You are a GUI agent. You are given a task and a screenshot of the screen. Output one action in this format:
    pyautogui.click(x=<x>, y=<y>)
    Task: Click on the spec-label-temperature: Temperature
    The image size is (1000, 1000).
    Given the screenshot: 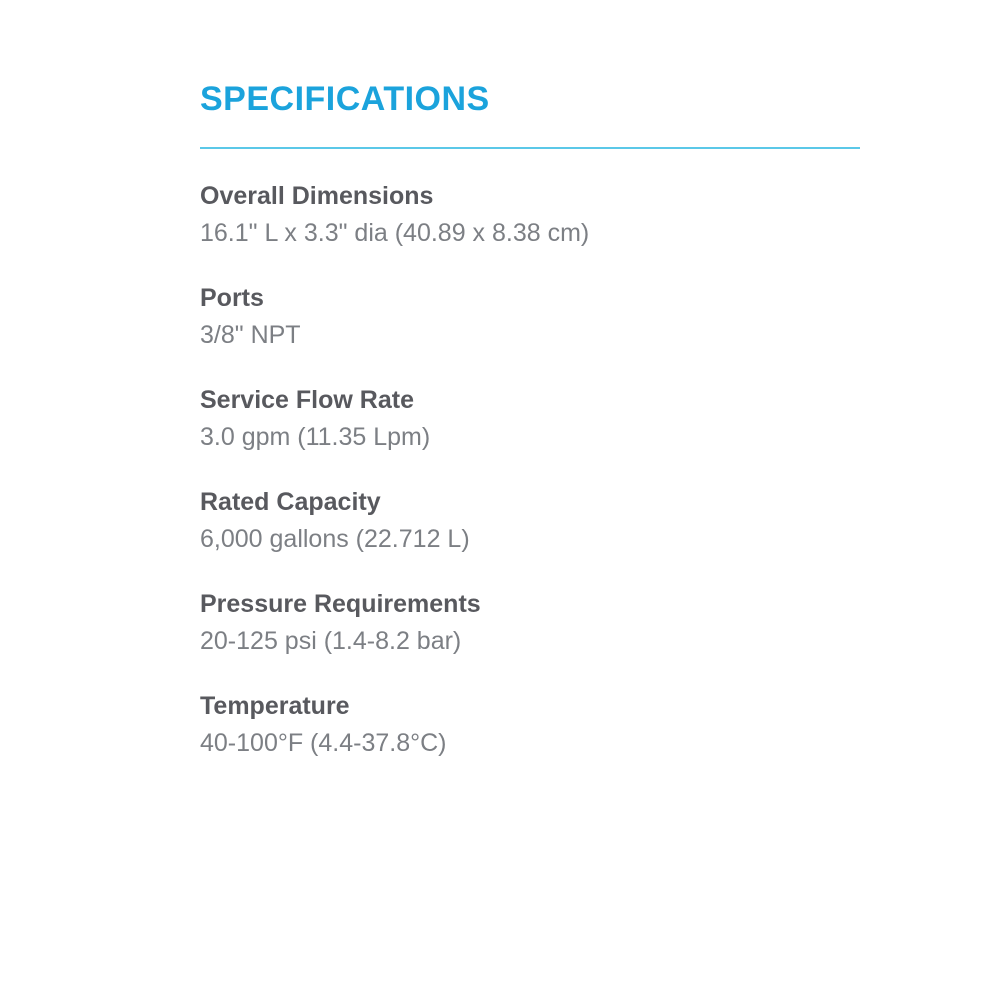 What is the action you would take?
    pyautogui.click(x=275, y=706)
    